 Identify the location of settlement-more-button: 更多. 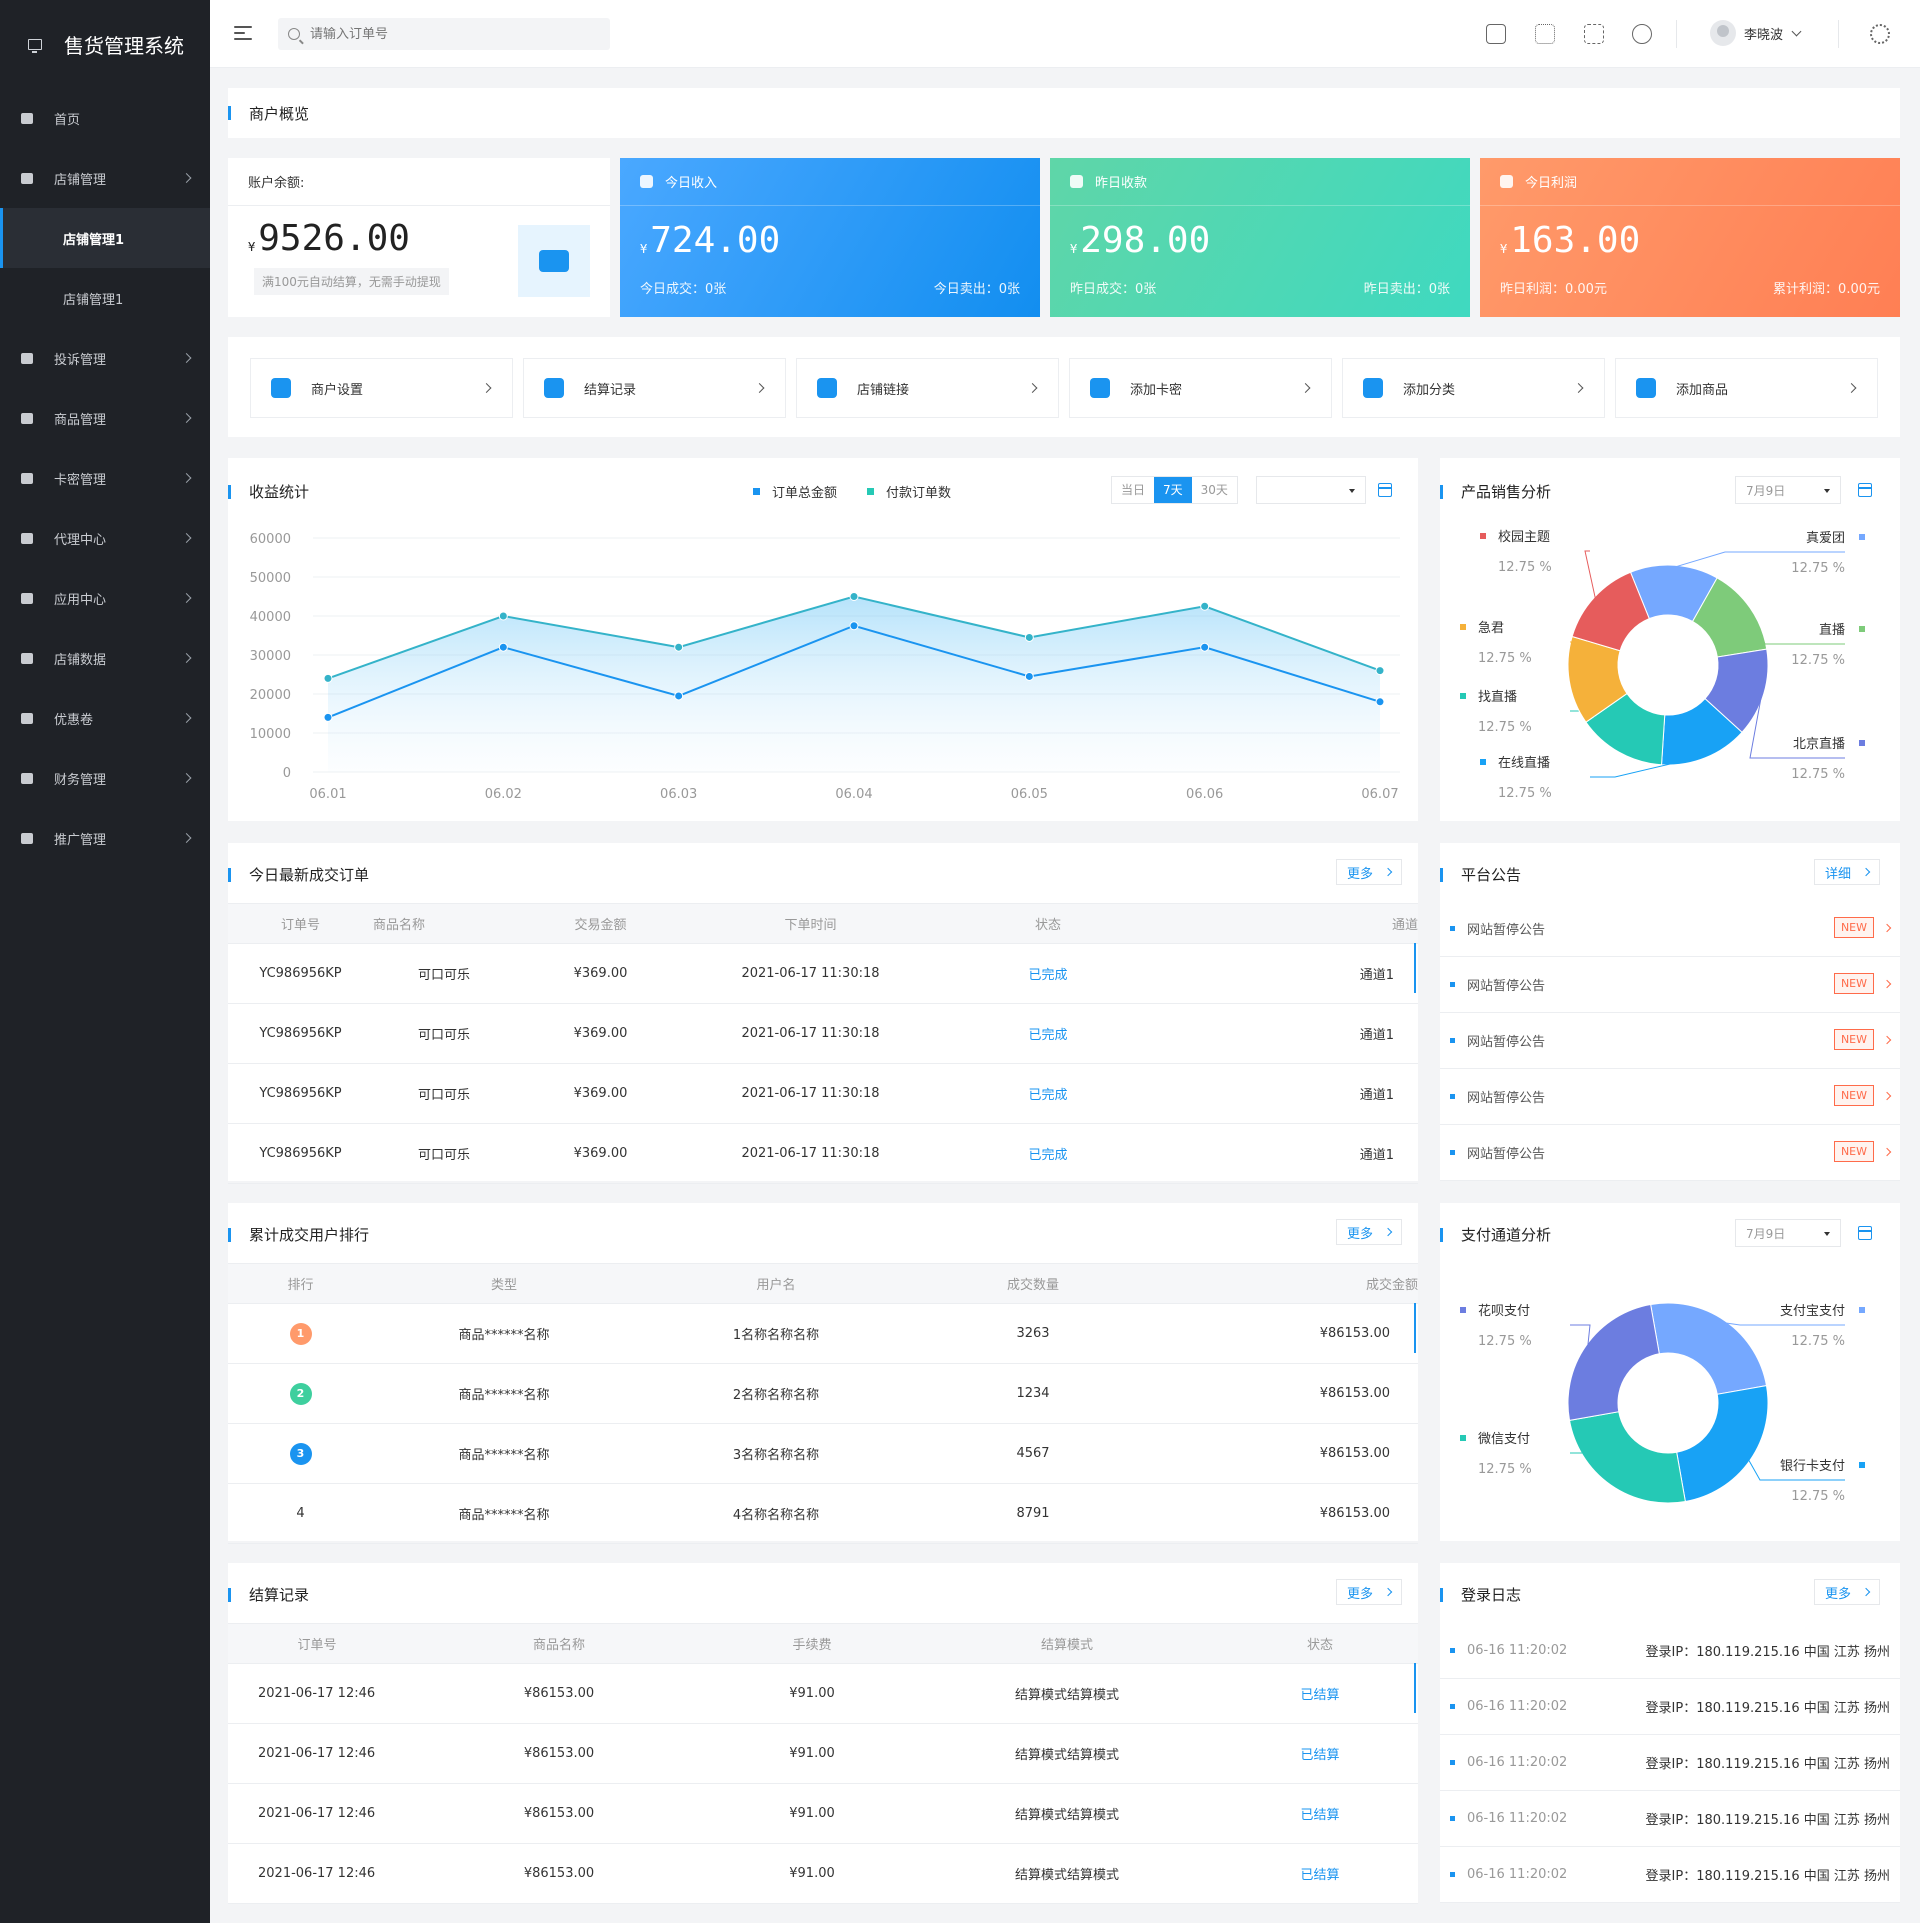
(1369, 1592).